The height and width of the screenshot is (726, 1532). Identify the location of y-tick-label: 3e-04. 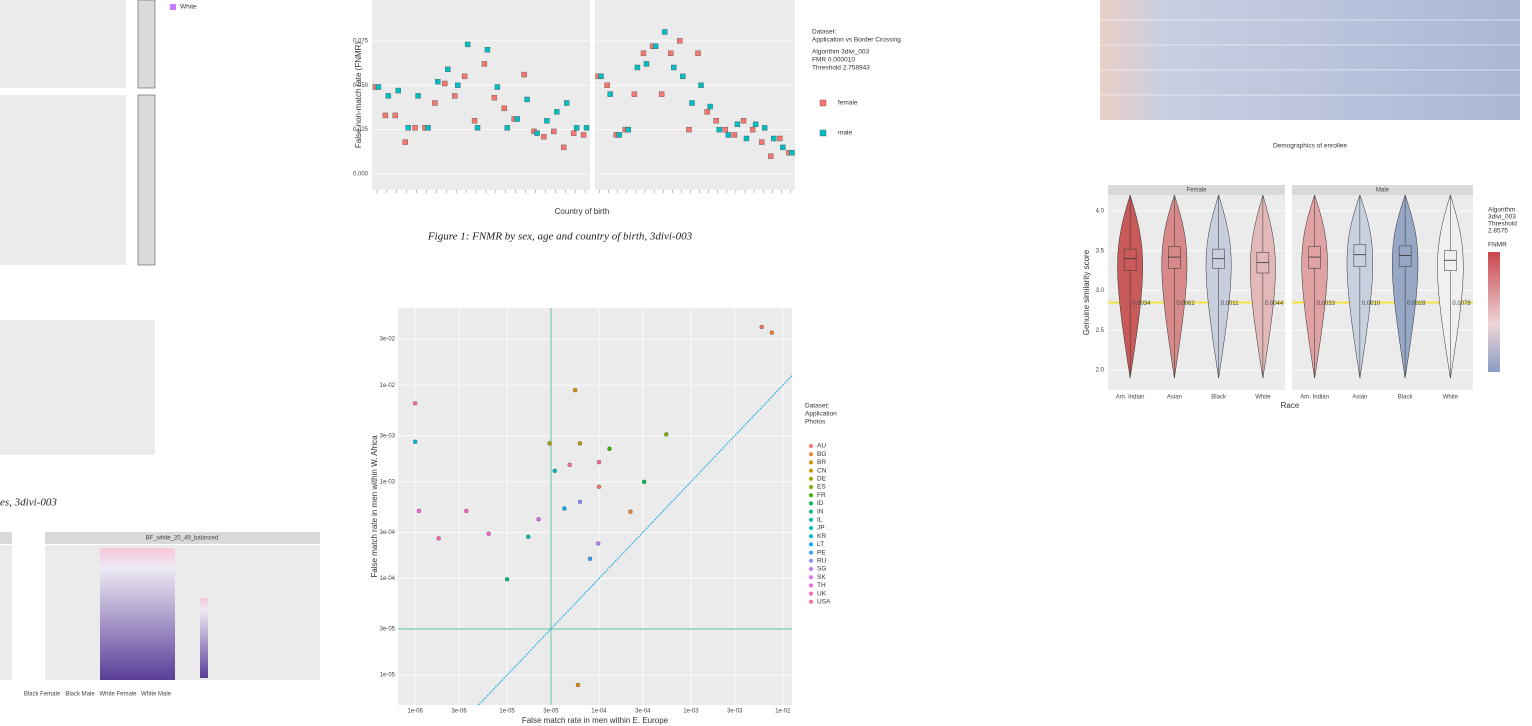
(388, 533).